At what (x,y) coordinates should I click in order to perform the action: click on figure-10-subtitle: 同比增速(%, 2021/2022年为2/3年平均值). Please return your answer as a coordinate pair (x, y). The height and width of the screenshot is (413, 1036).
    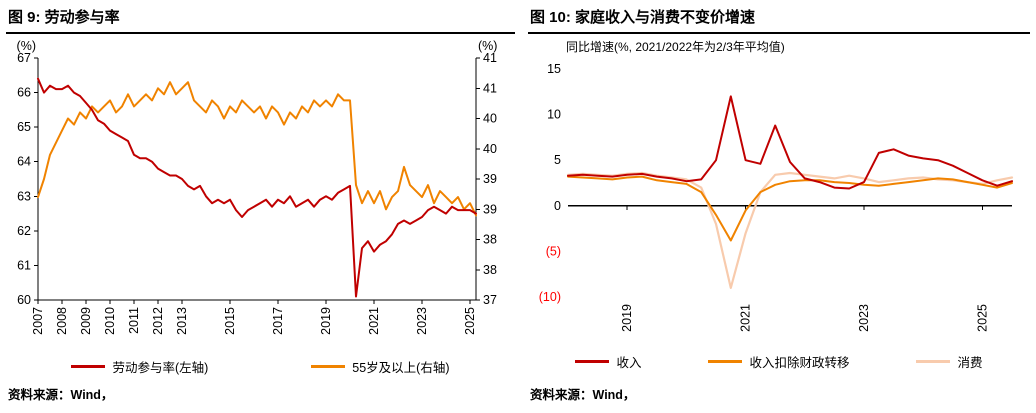
    Looking at the image, I should click on (675, 47).